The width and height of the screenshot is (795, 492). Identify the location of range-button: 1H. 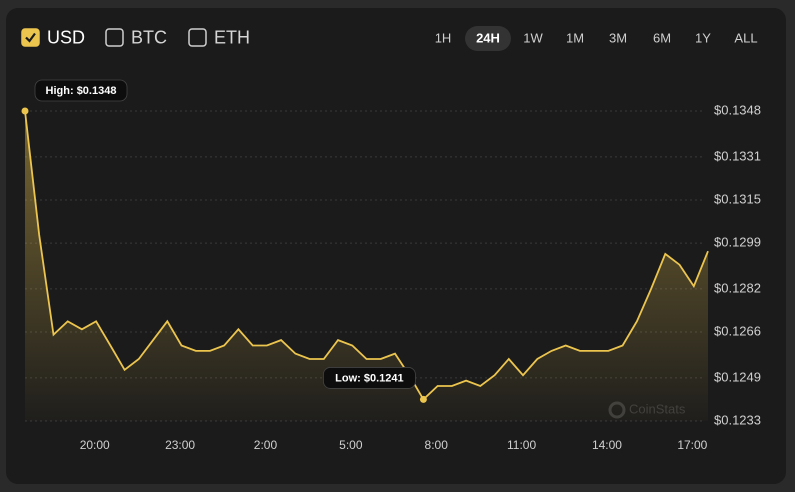
(443, 37).